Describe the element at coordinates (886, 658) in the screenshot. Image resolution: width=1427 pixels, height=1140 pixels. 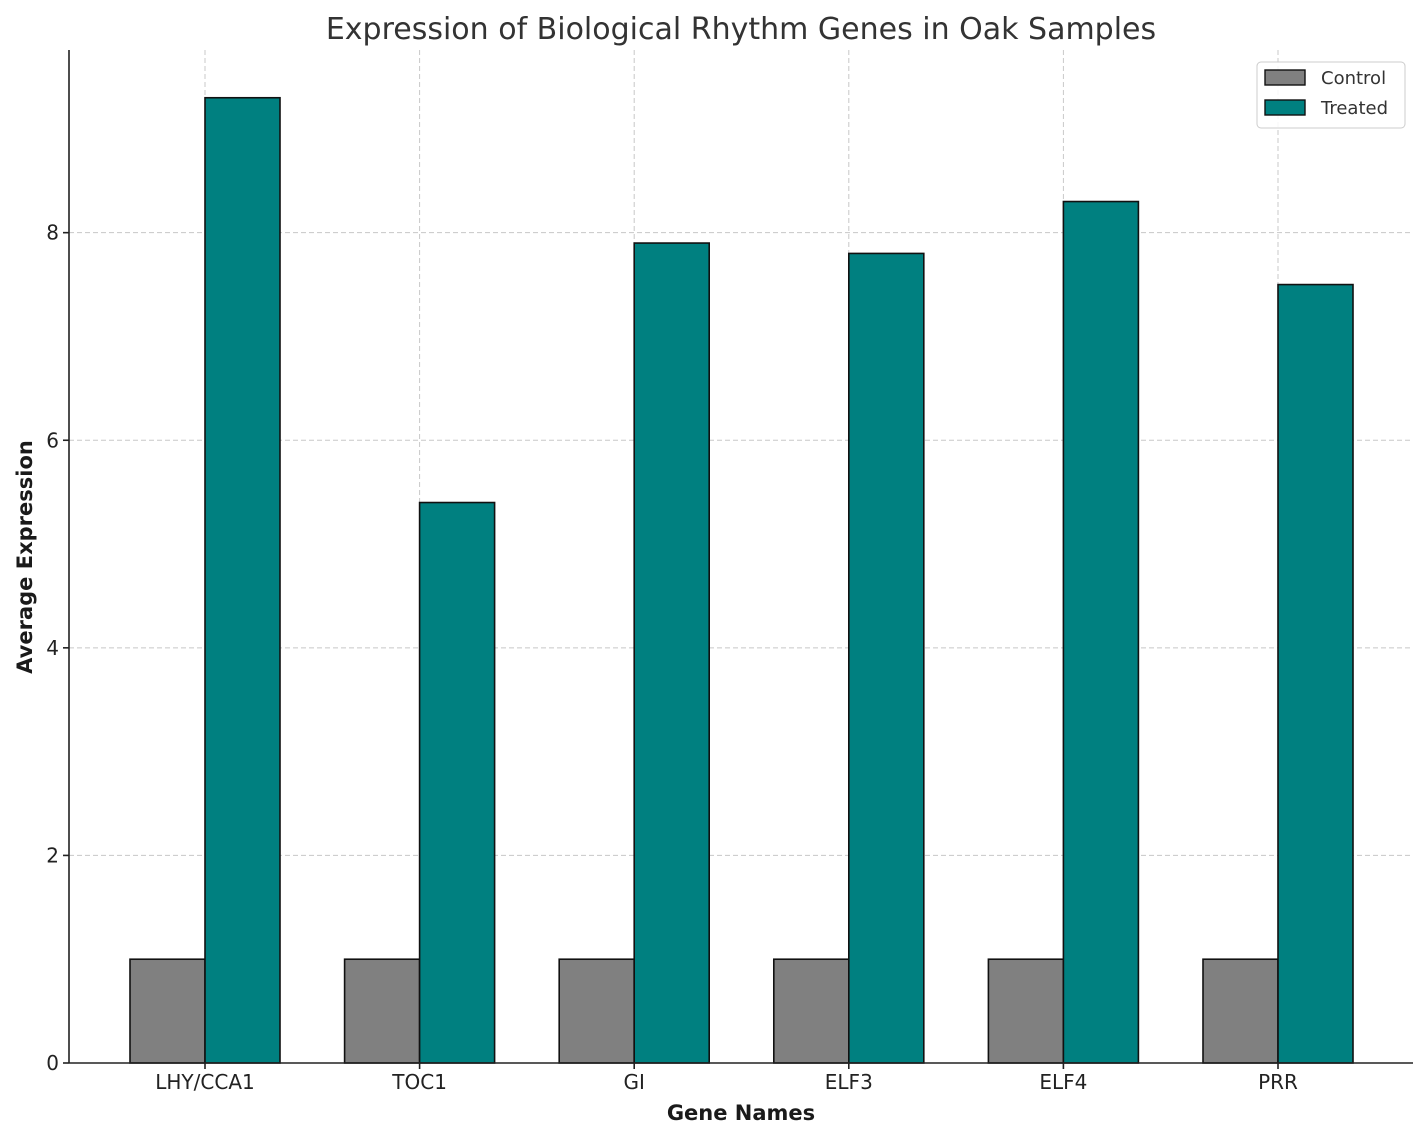
I see `bar-treated-elf3` at that location.